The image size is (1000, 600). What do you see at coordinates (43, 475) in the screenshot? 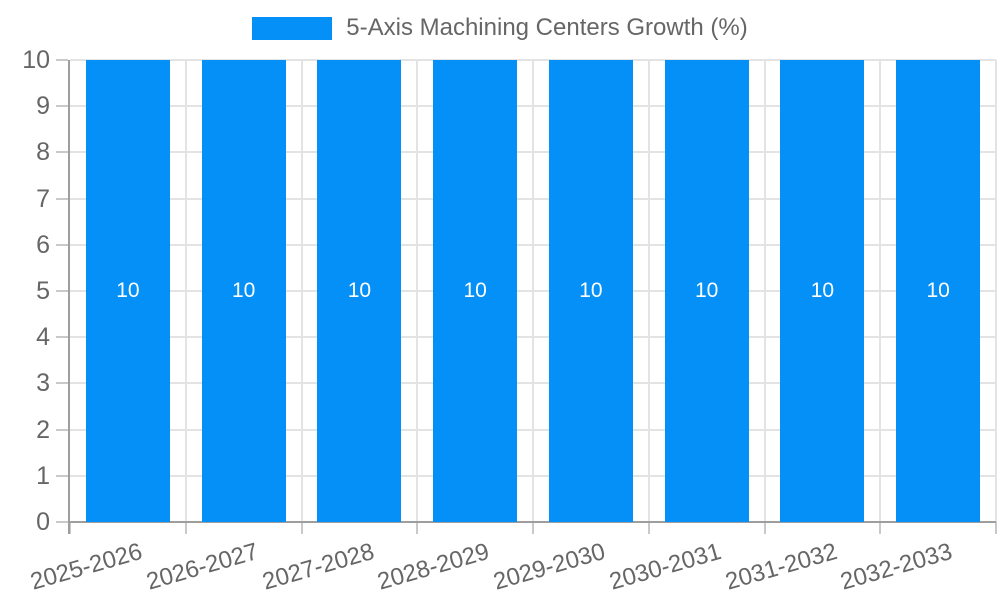
I see `y-tick-label: 1` at bounding box center [43, 475].